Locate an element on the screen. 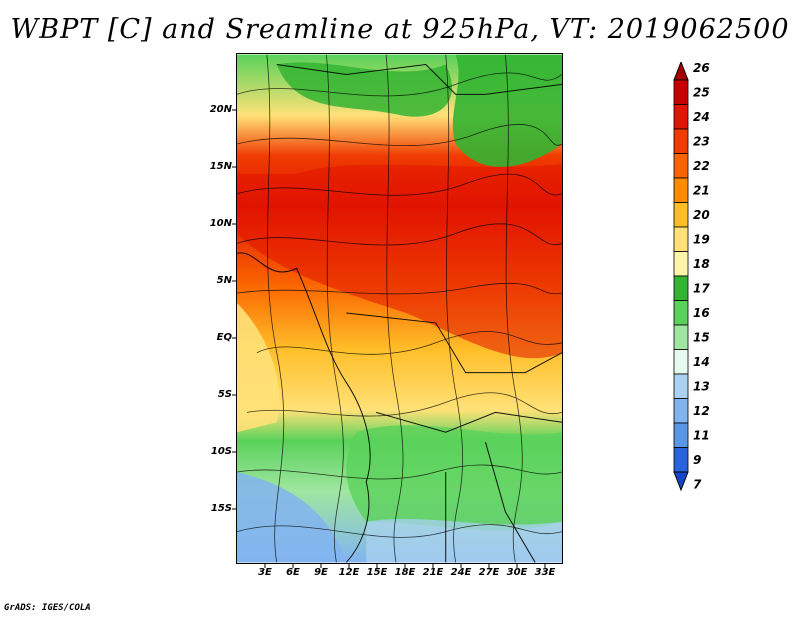 This screenshot has height=618, width=800. colorbar-bottom-arrow is located at coordinates (681, 481).